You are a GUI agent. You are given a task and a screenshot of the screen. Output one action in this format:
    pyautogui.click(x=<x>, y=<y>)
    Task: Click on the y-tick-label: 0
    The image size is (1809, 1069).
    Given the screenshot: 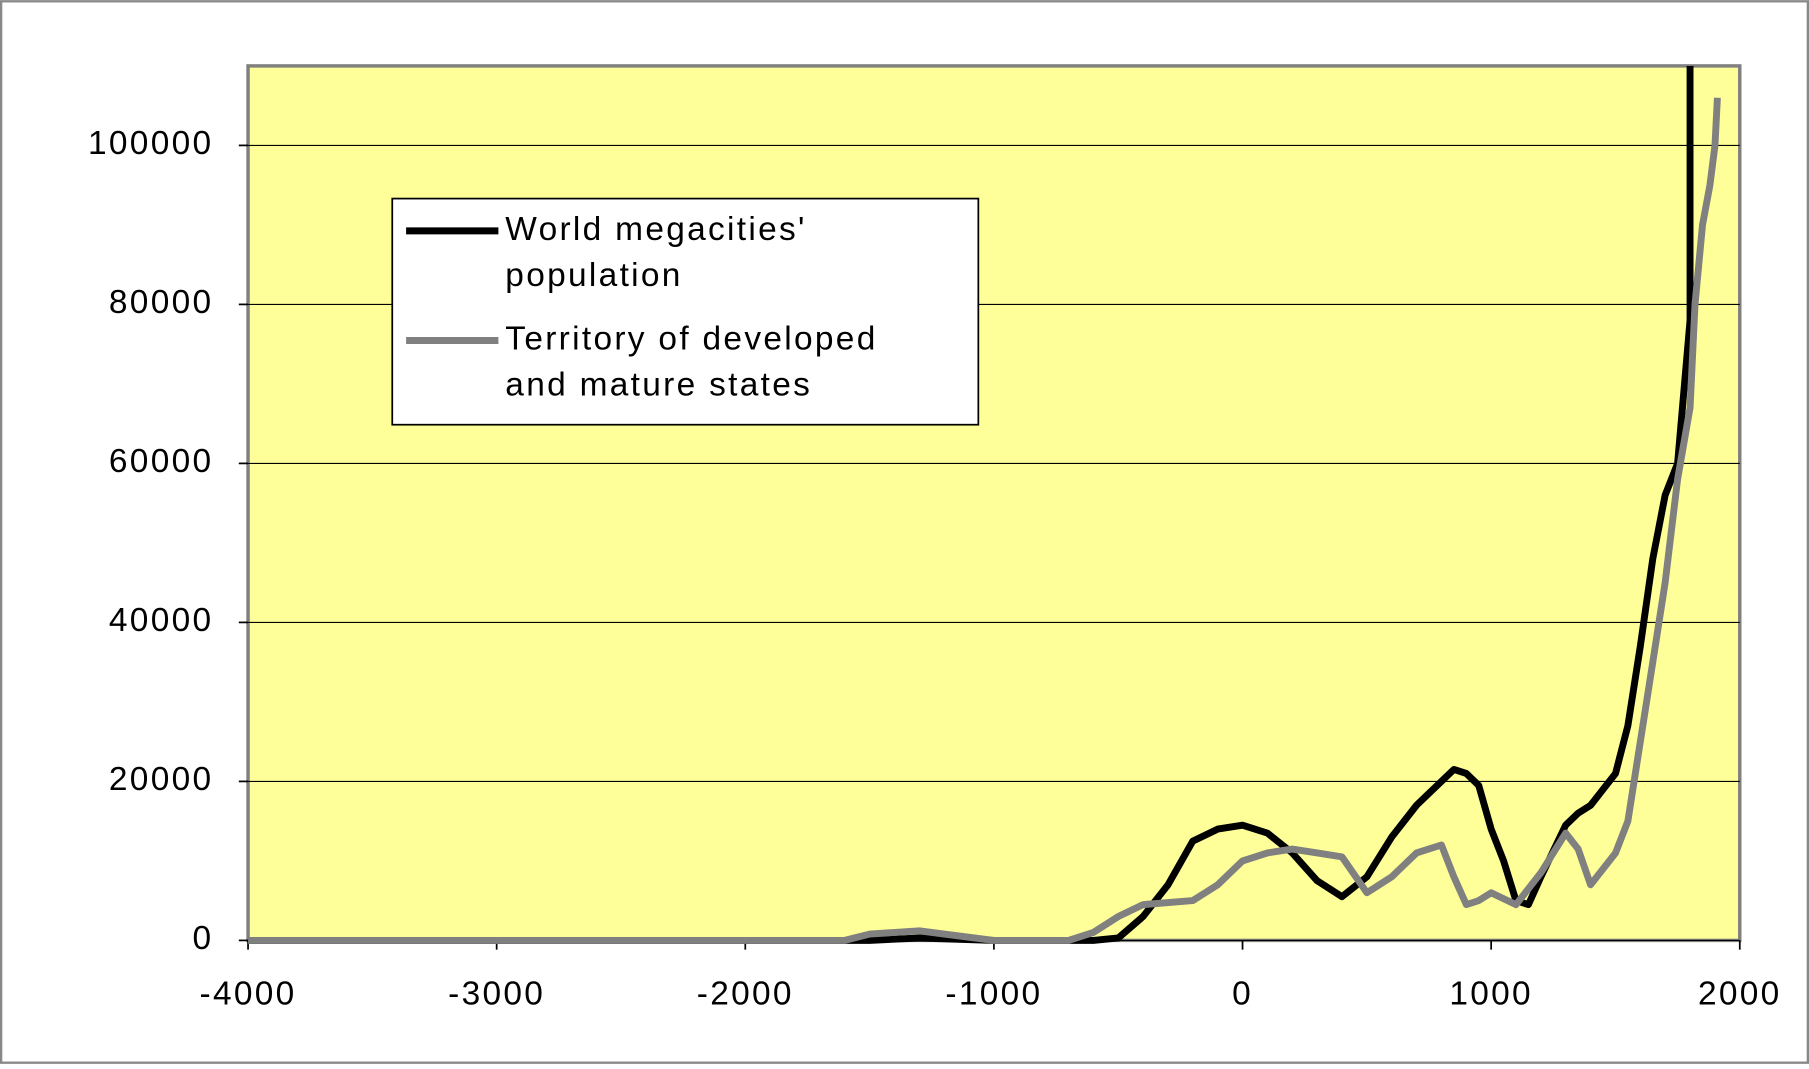 What is the action you would take?
    pyautogui.click(x=203, y=938)
    